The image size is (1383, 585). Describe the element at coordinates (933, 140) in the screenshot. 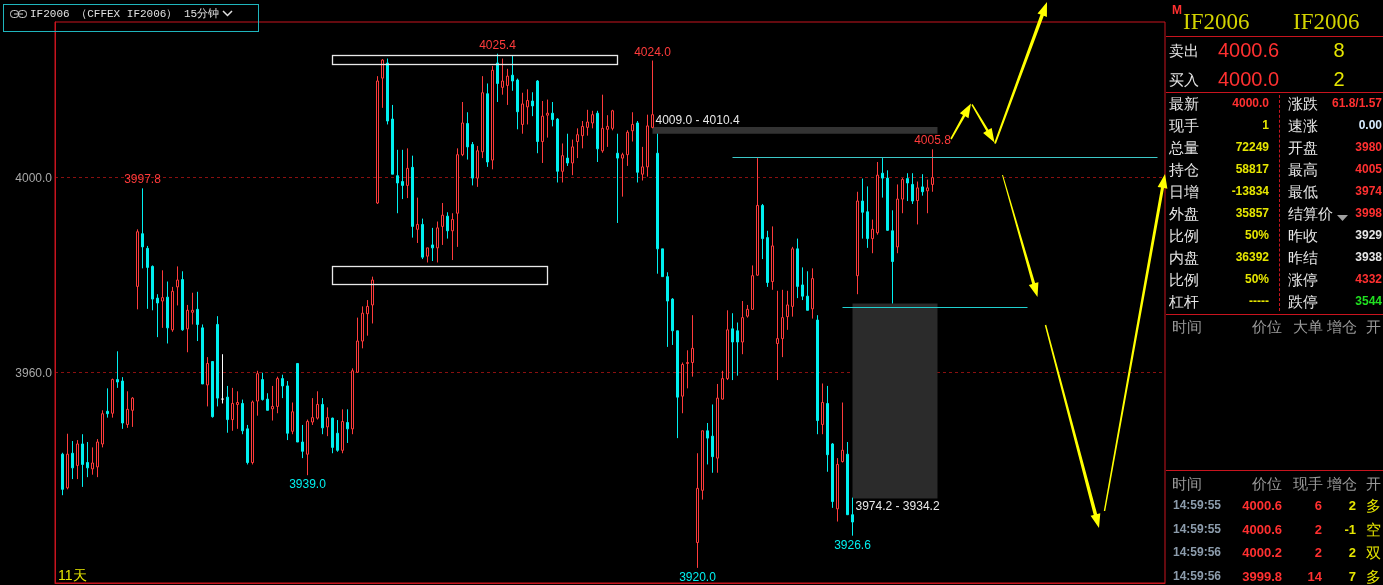

I see `annotation: 4005.8` at that location.